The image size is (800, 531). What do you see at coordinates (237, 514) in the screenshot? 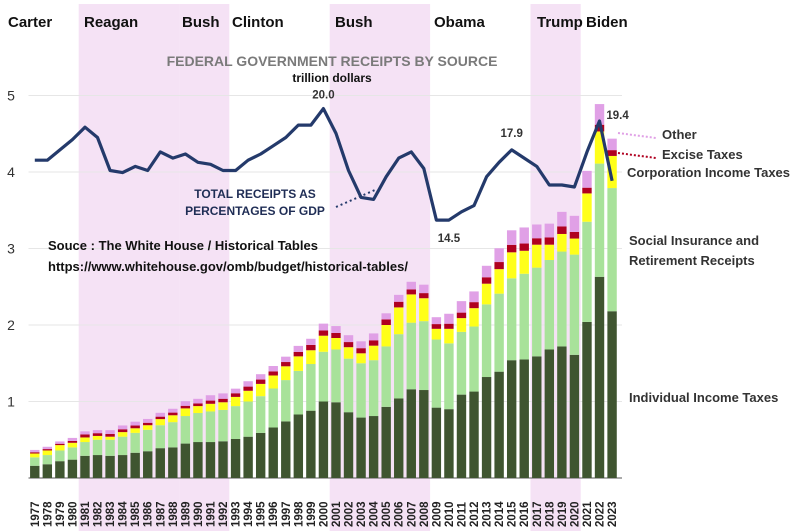
I see `x-tick-label: 1993` at bounding box center [237, 514].